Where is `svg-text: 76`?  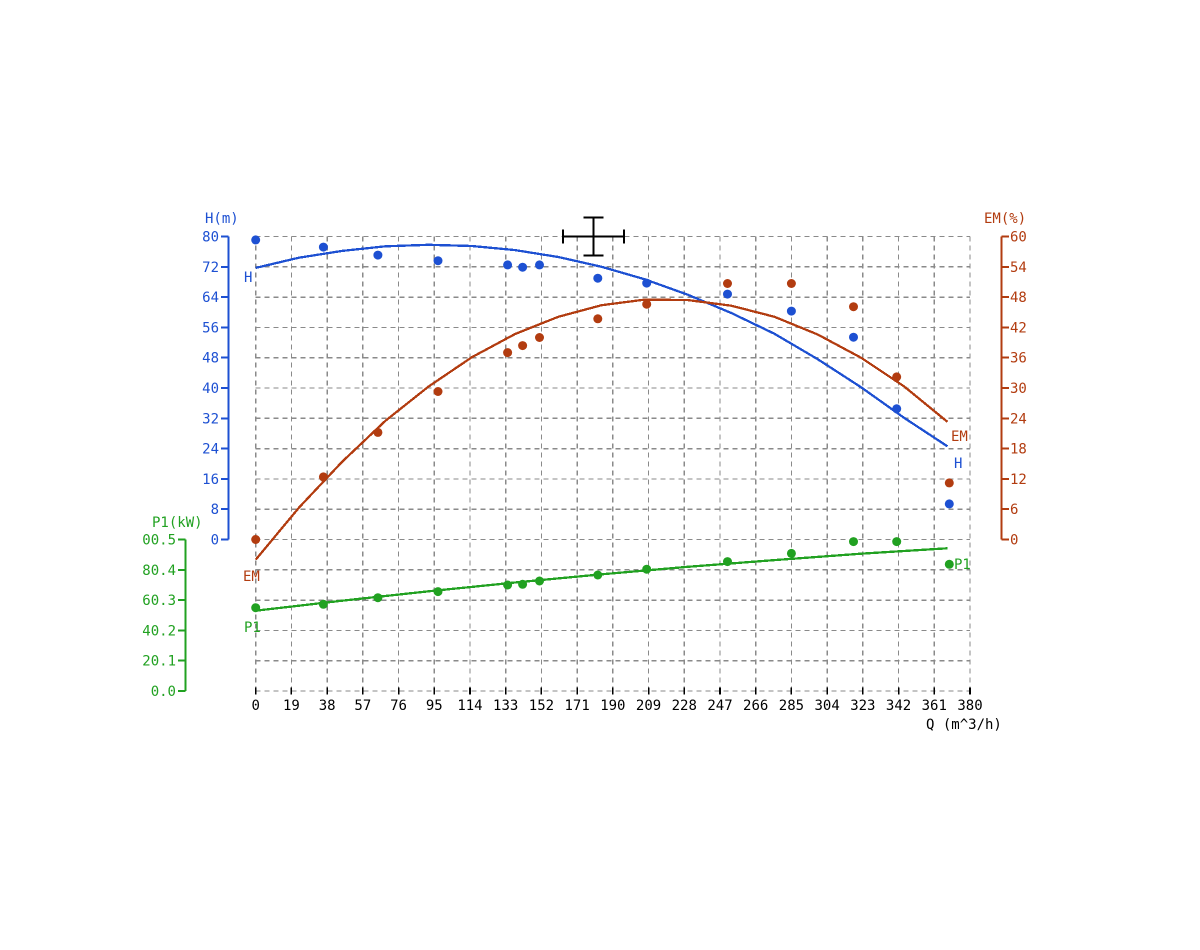 svg-text: 76 is located at coordinates (398, 706).